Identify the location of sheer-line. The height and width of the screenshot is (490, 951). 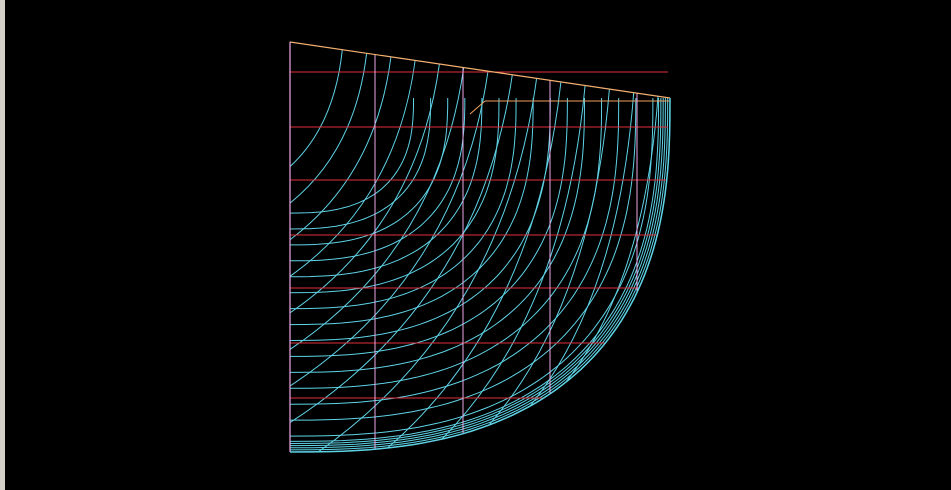
(480, 70).